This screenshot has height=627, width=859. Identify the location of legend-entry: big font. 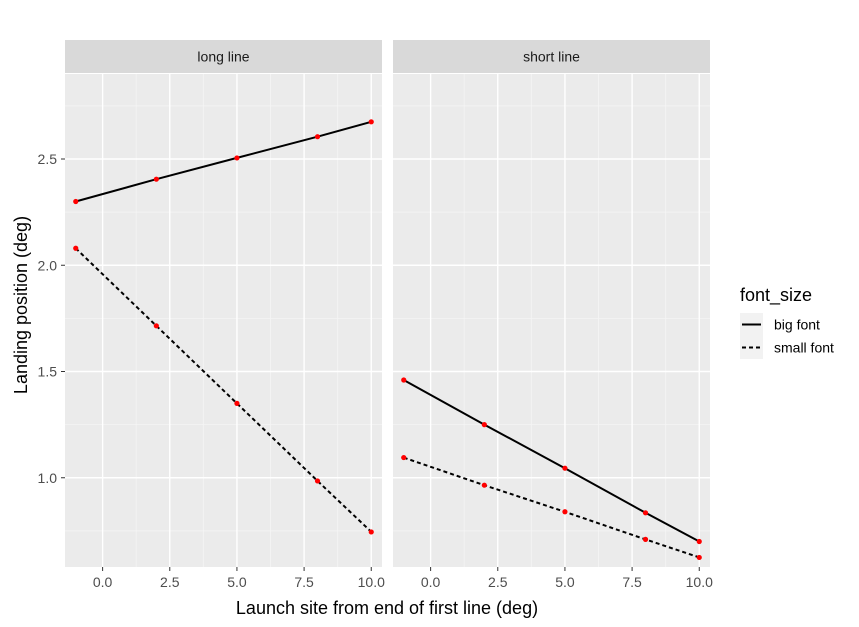
(780, 324).